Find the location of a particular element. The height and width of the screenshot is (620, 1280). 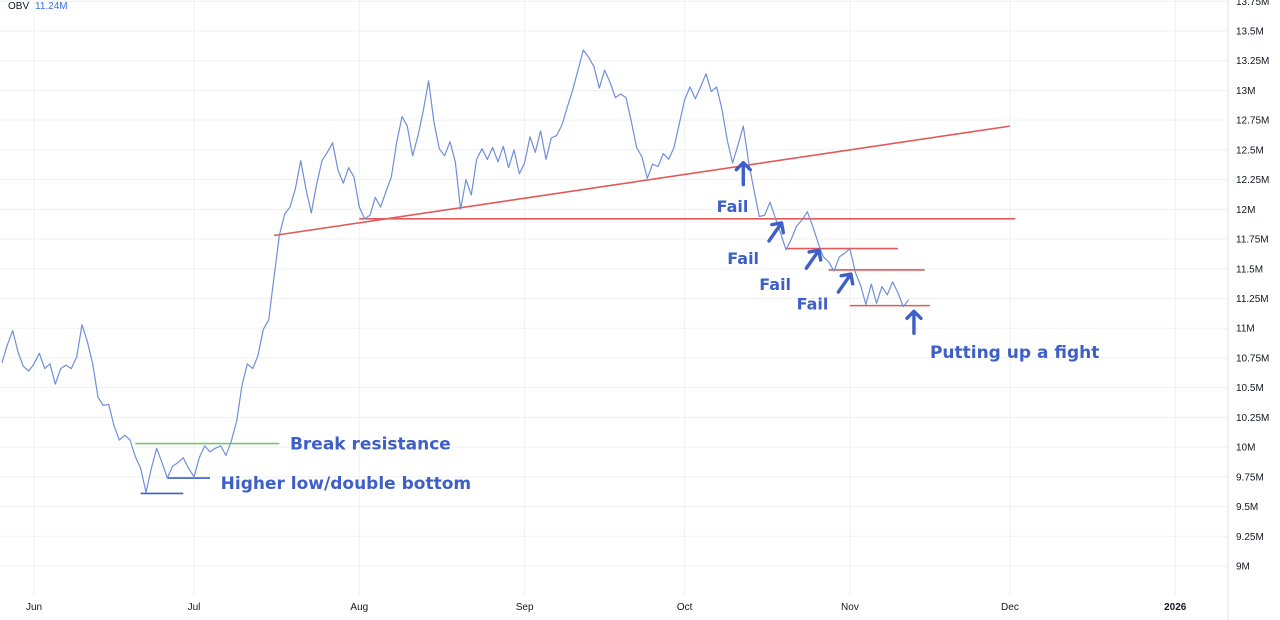

y-tick-label: 9M is located at coordinates (1243, 567).